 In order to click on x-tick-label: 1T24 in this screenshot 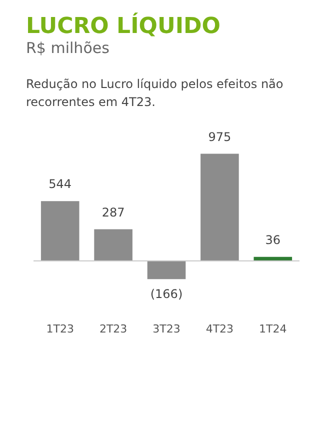, I will do `click(273, 329)`.